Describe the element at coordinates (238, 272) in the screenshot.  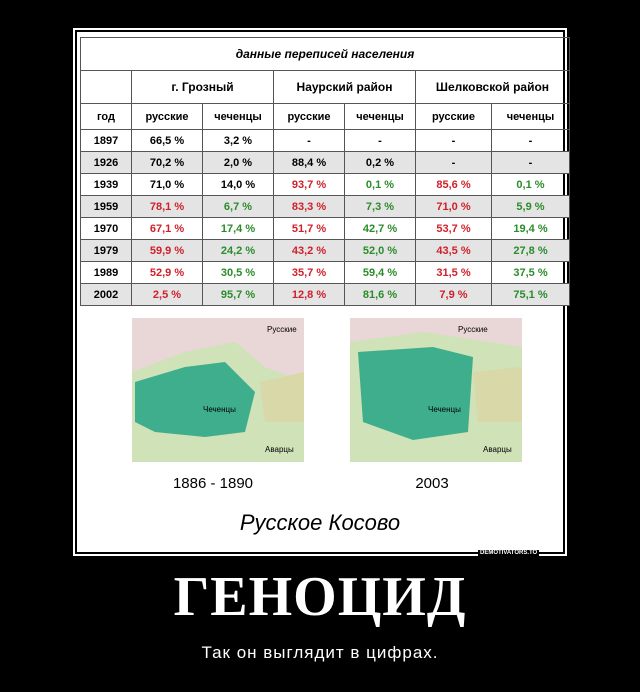
I see `cell: 30,5 %` at that location.